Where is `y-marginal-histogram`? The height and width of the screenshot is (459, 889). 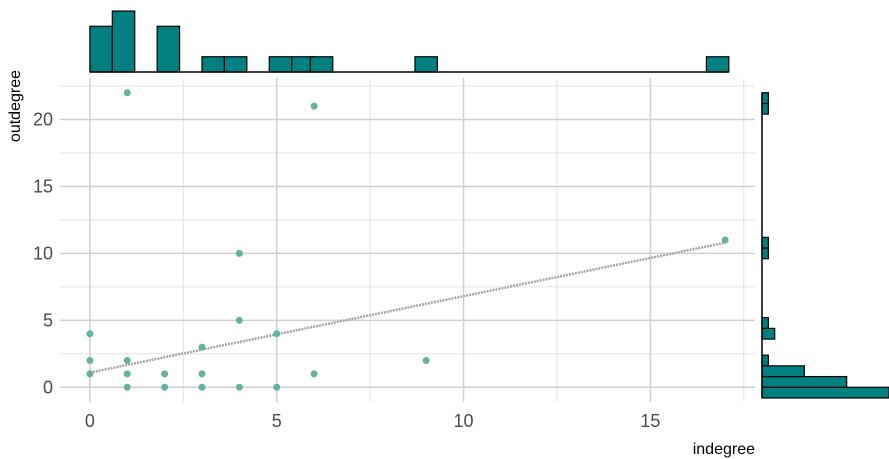 y-marginal-histogram is located at coordinates (825, 245).